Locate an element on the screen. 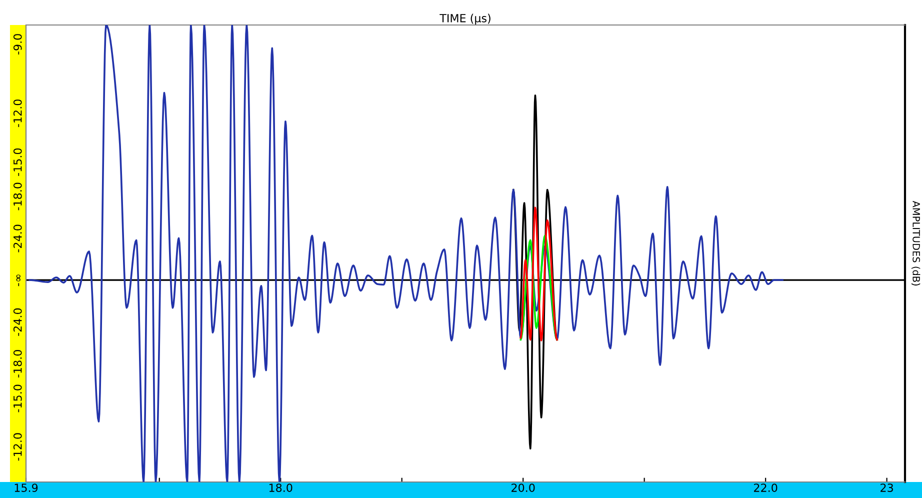 The width and height of the screenshot is (922, 498). x-tick-label: 23 is located at coordinates (886, 488).